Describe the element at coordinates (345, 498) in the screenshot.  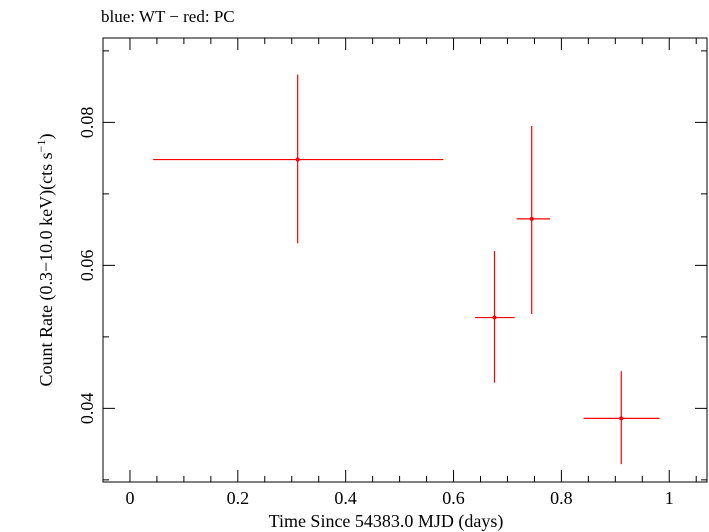
I see `x-tick-label: 0.4` at that location.